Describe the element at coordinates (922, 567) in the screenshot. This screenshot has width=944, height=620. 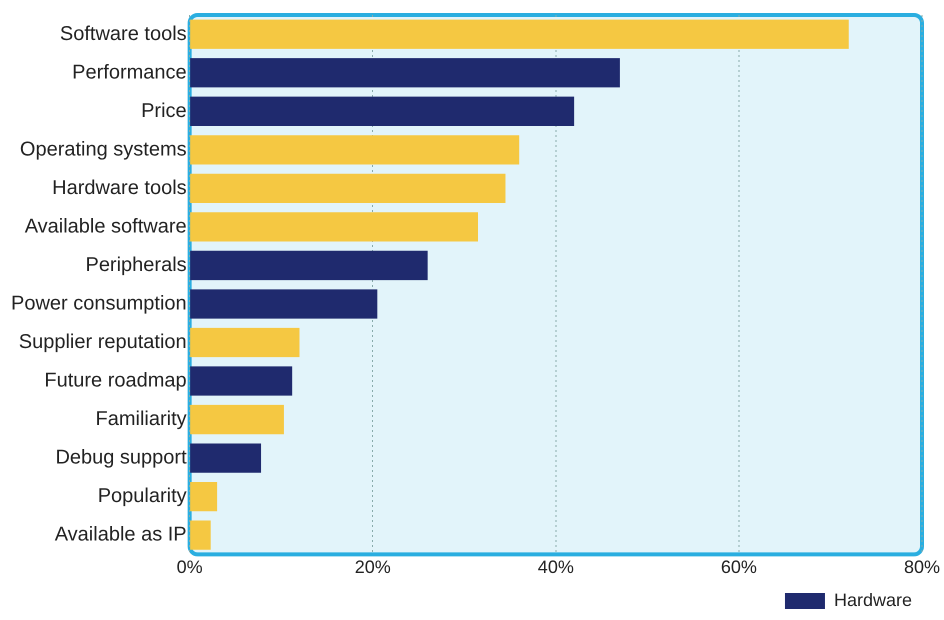
I see `x-tick-label: 80%` at that location.